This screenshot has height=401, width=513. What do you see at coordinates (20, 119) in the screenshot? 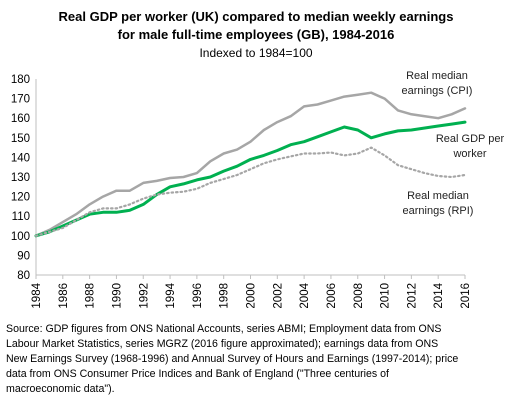
I see `y-tick-label: 160` at bounding box center [20, 119].